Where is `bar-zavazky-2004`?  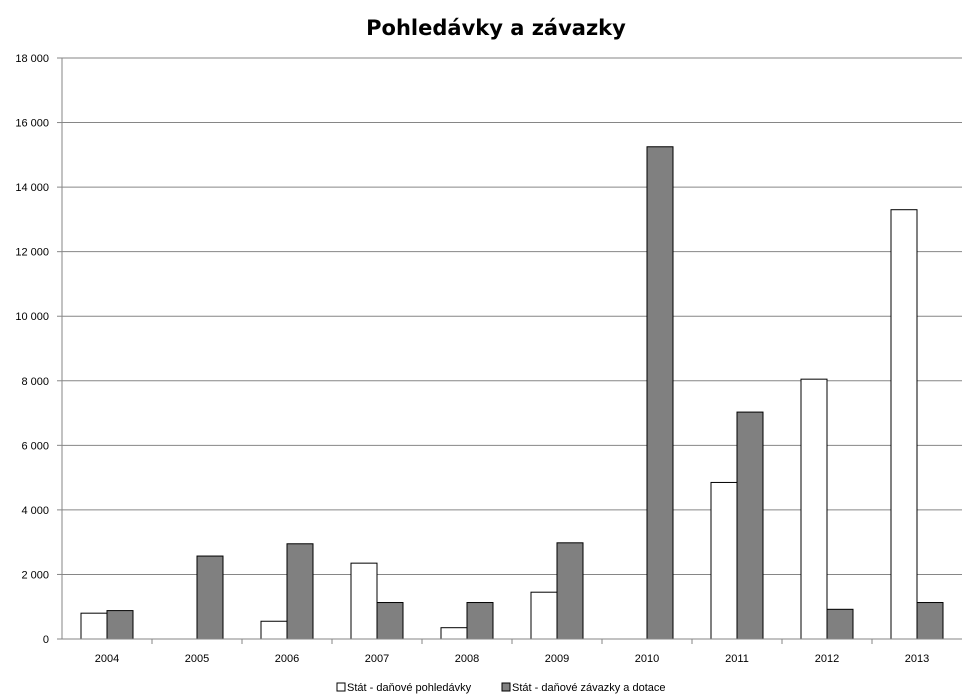 bar-zavazky-2004 is located at coordinates (120, 625).